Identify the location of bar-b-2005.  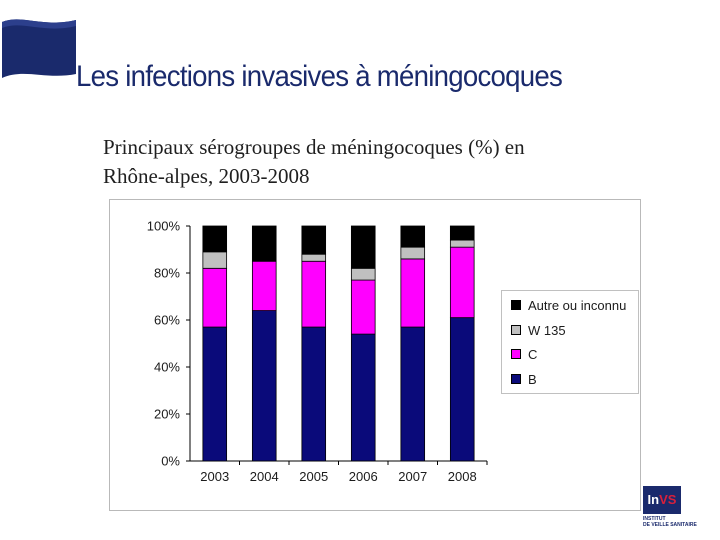
(314, 394).